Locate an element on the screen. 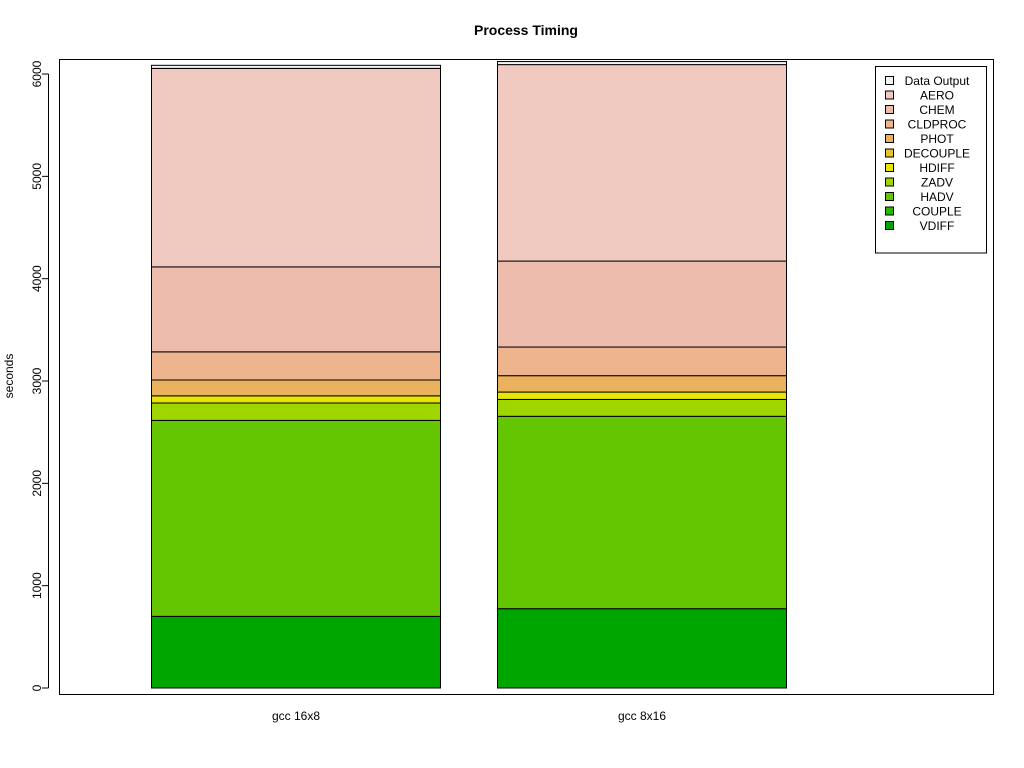 The width and height of the screenshot is (1024, 768). legend-label-aero: AERO is located at coordinates (937, 96).